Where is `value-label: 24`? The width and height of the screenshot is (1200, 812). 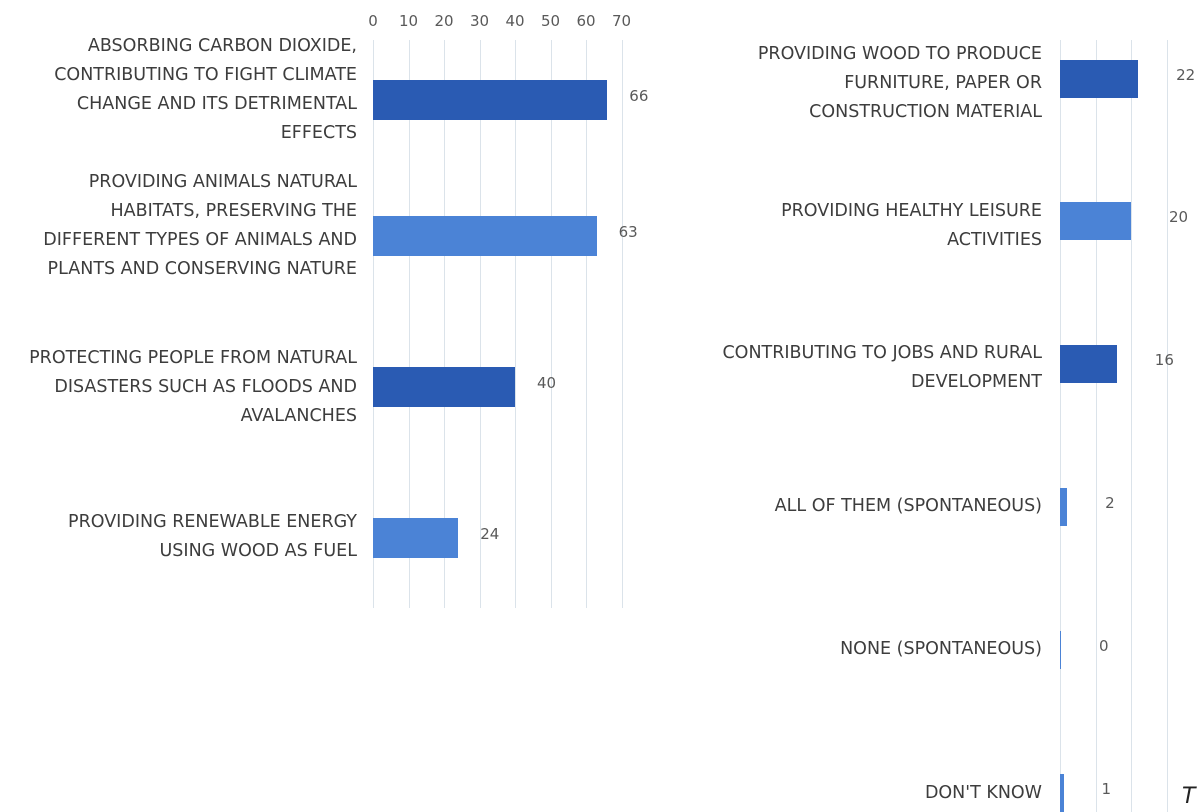 value-label: 24 is located at coordinates (490, 534).